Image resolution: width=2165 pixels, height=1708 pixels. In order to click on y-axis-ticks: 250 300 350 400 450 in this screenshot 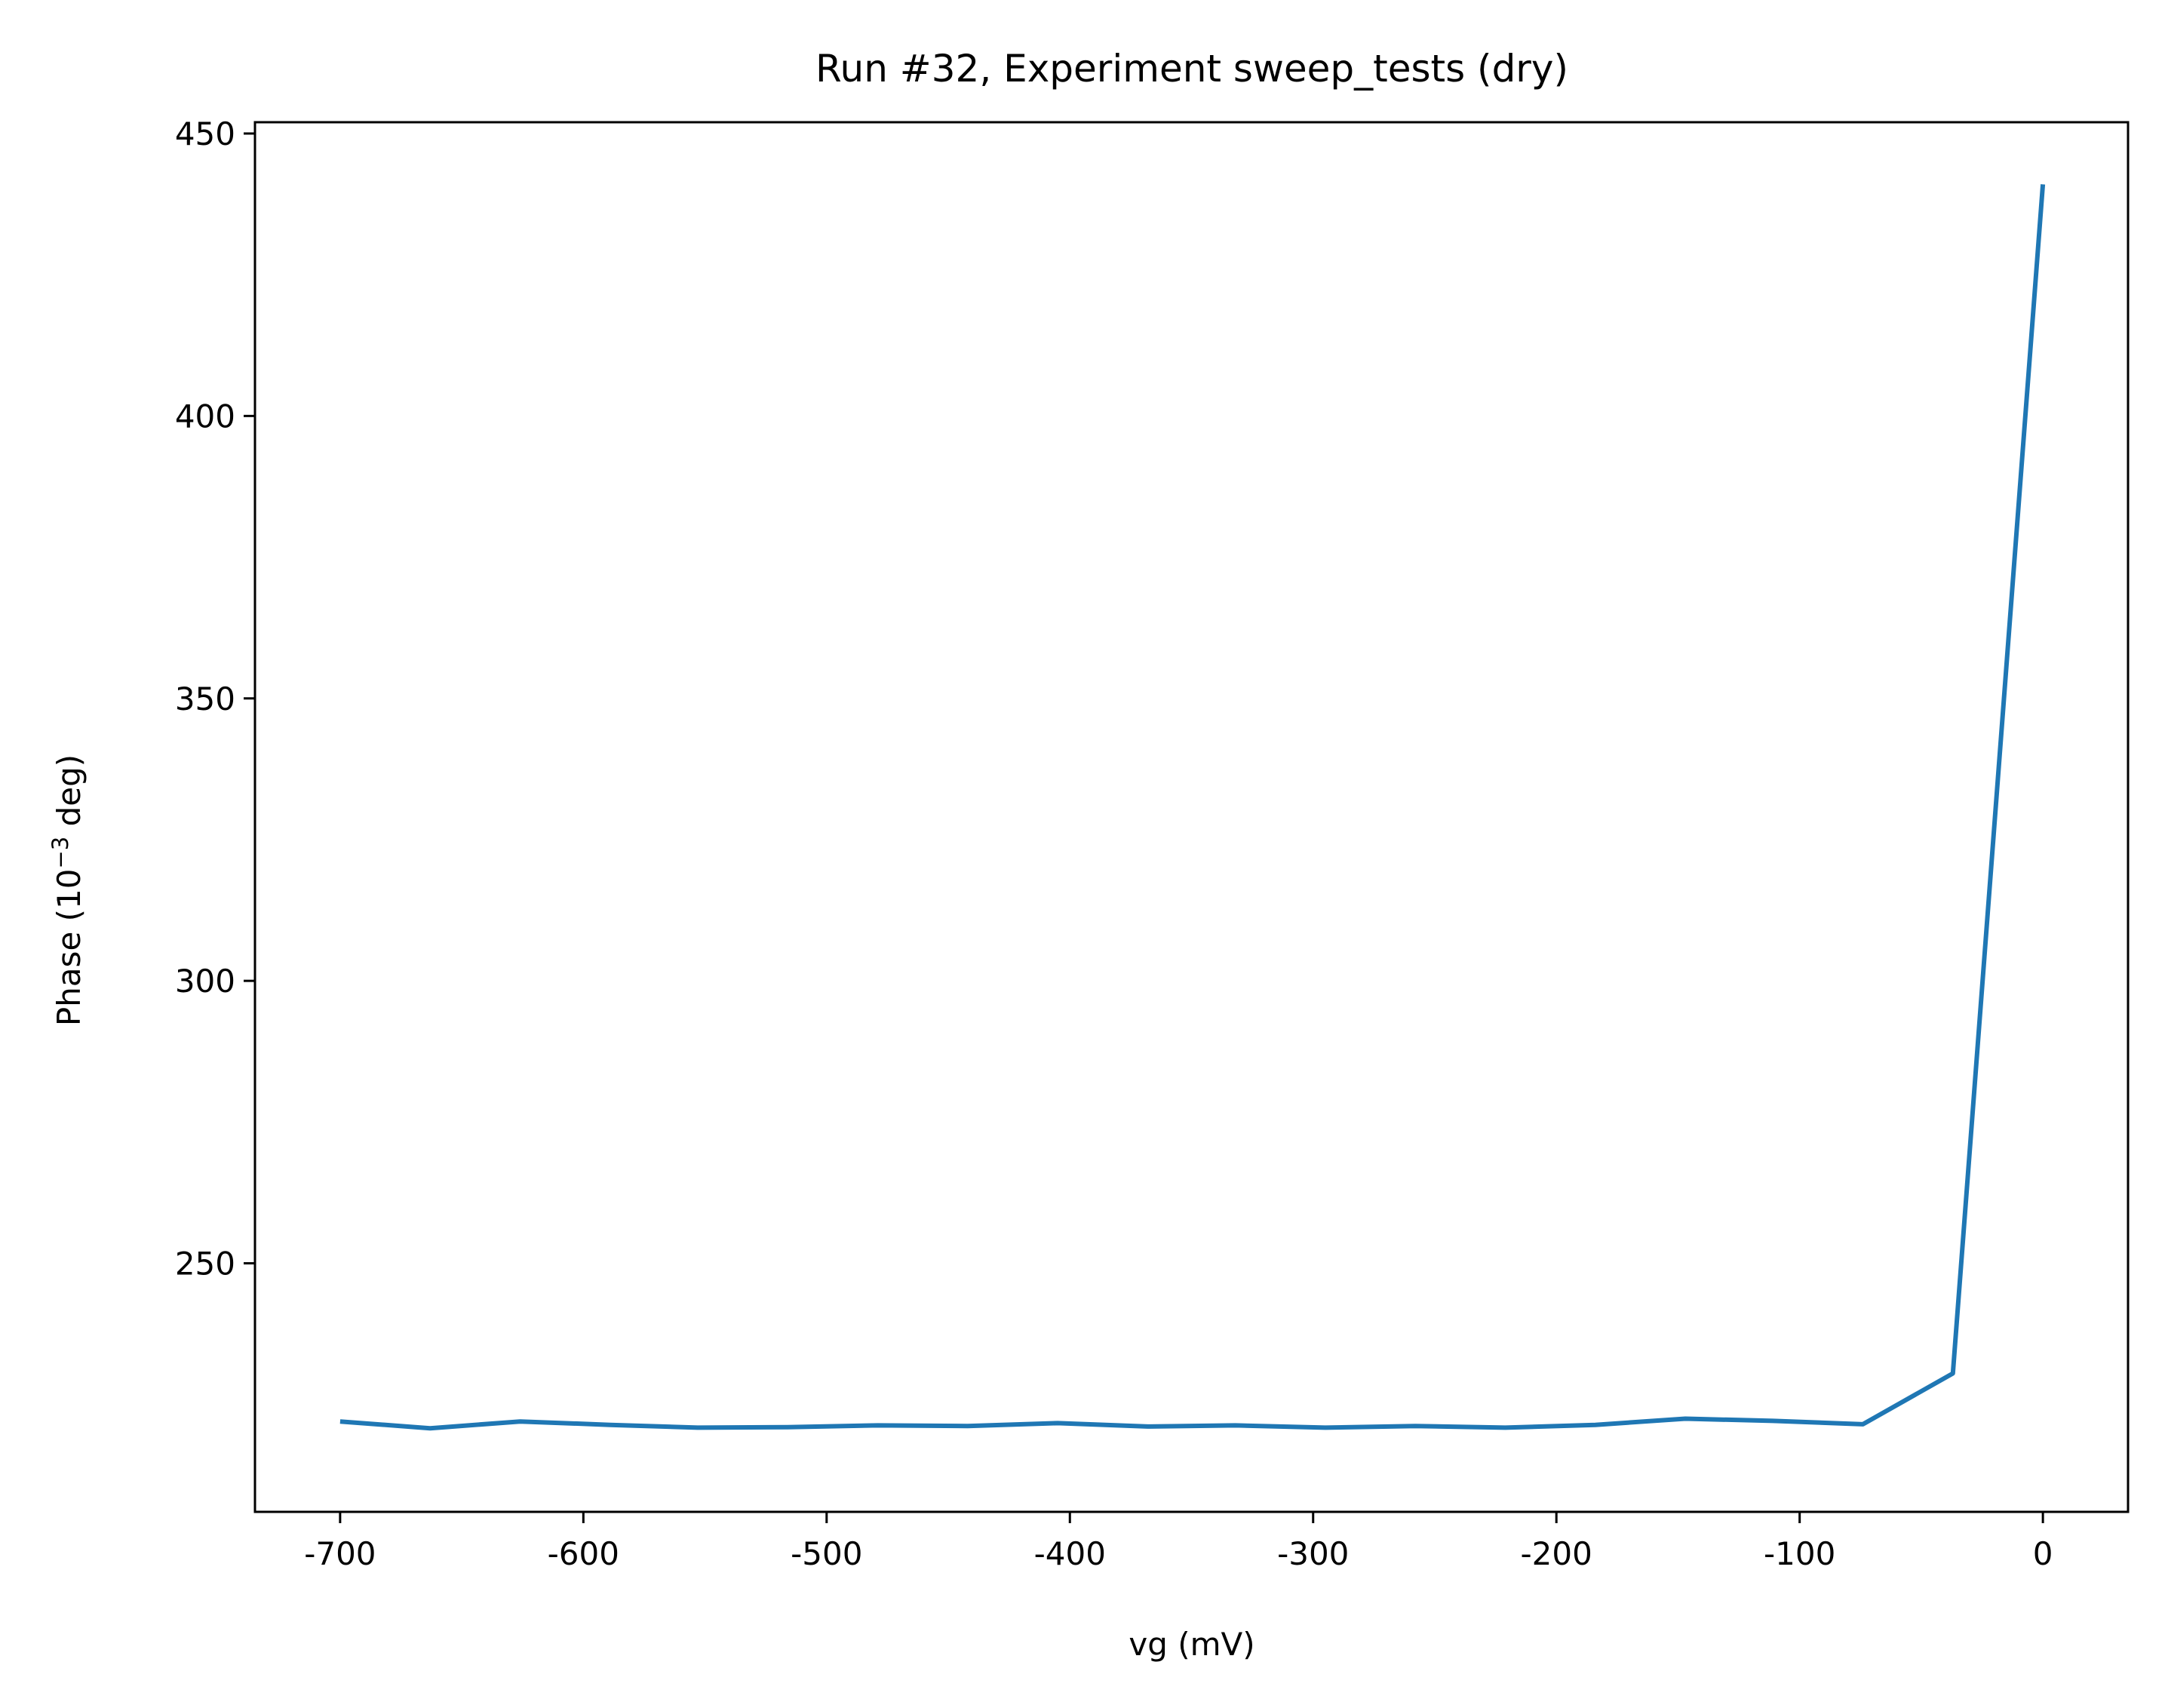, I will do `click(215, 699)`.